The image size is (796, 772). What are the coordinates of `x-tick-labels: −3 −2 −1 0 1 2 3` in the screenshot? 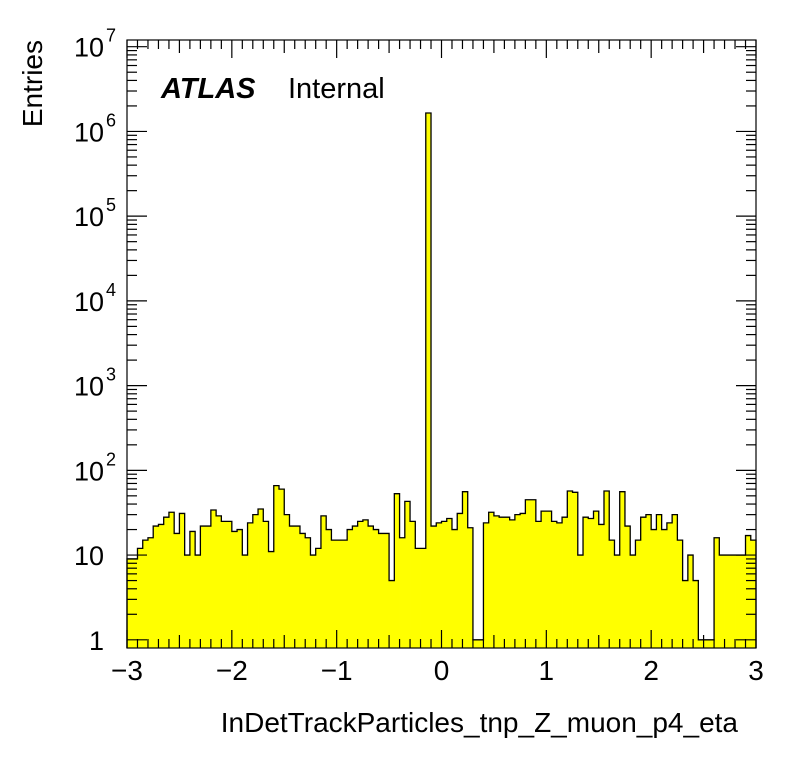 It's located at (437, 670).